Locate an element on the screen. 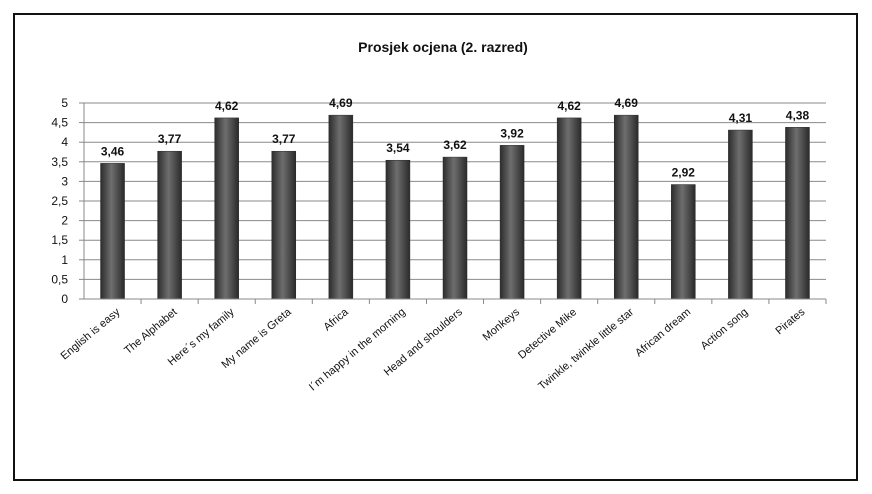  y-tick-label: 2,5 is located at coordinates (59, 201).